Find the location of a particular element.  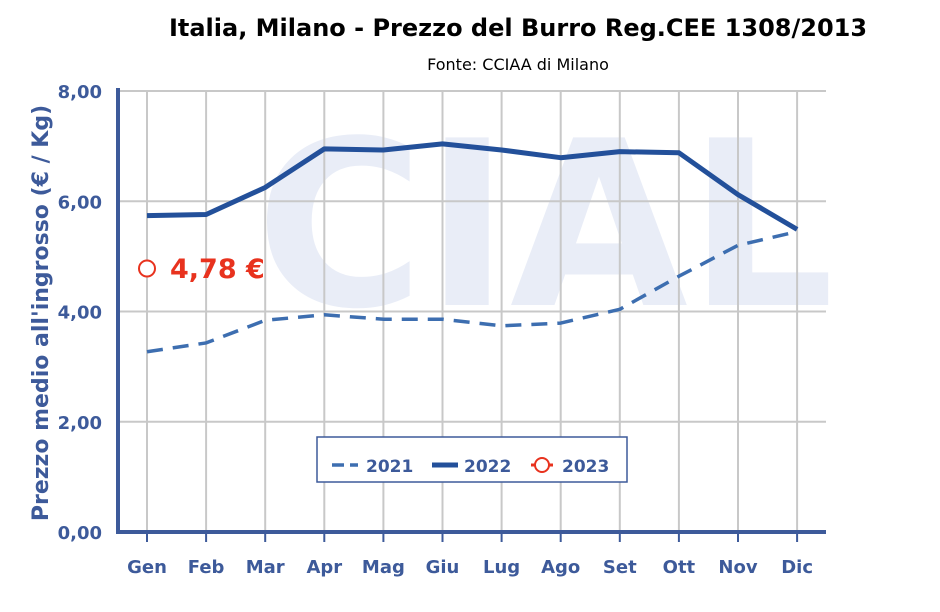

legend-2023-label: 2023 is located at coordinates (585, 467).